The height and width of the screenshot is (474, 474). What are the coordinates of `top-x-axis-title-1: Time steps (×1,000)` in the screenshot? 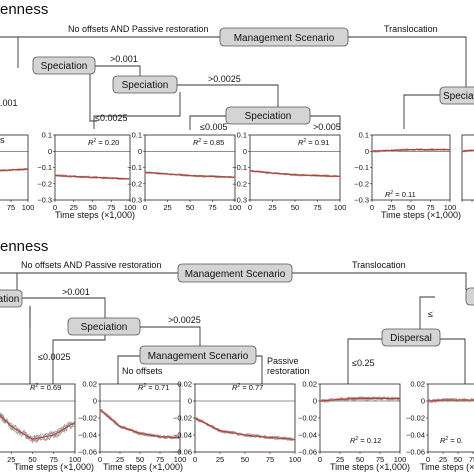 It's located at (95, 215).